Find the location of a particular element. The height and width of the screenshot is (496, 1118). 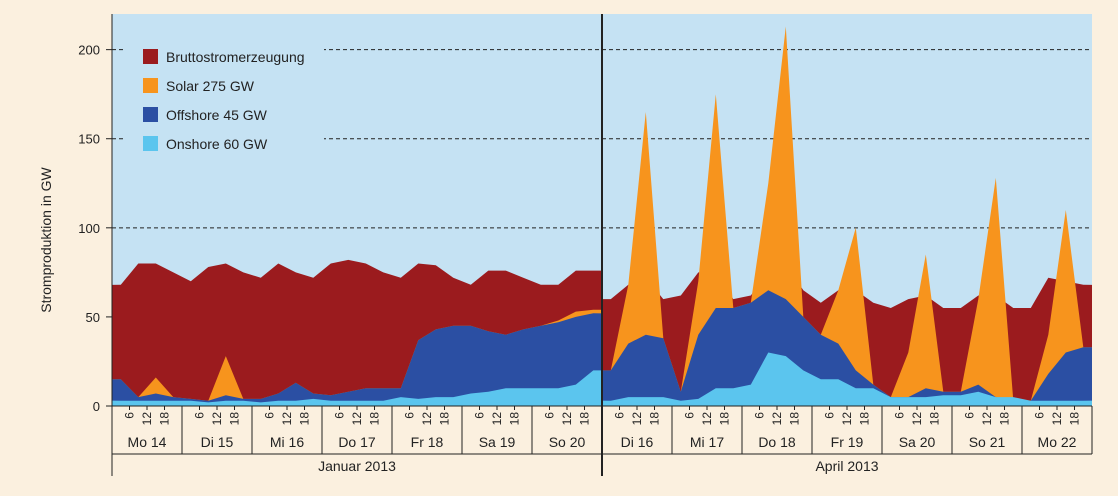

day-label: Mo 22 is located at coordinates (1057, 442).